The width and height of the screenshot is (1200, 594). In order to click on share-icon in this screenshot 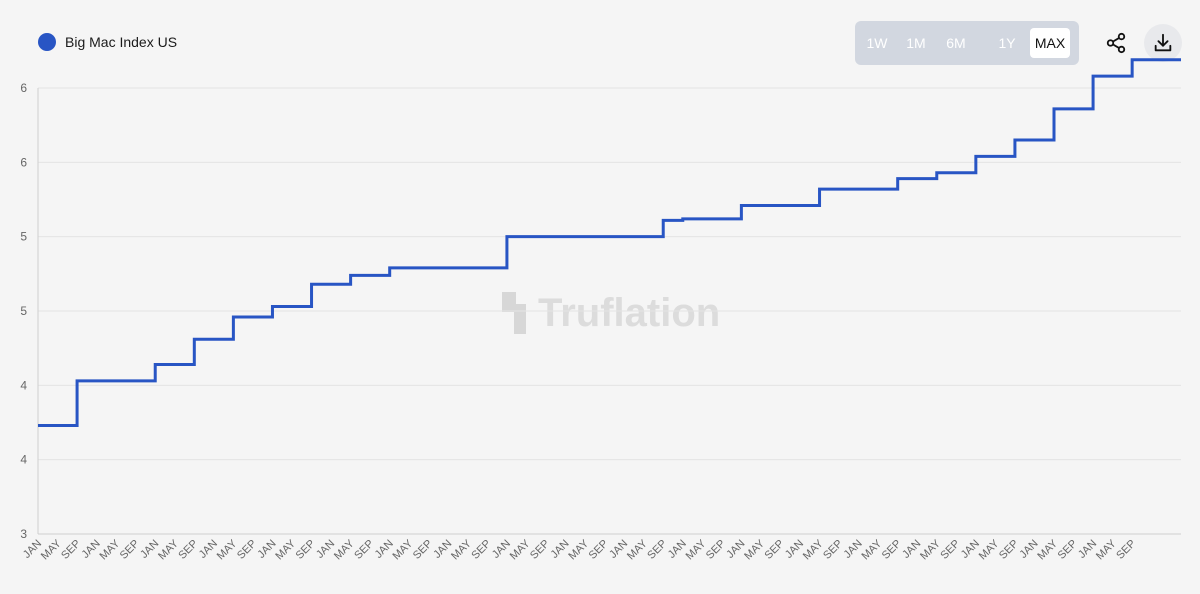, I will do `click(1116, 43)`.